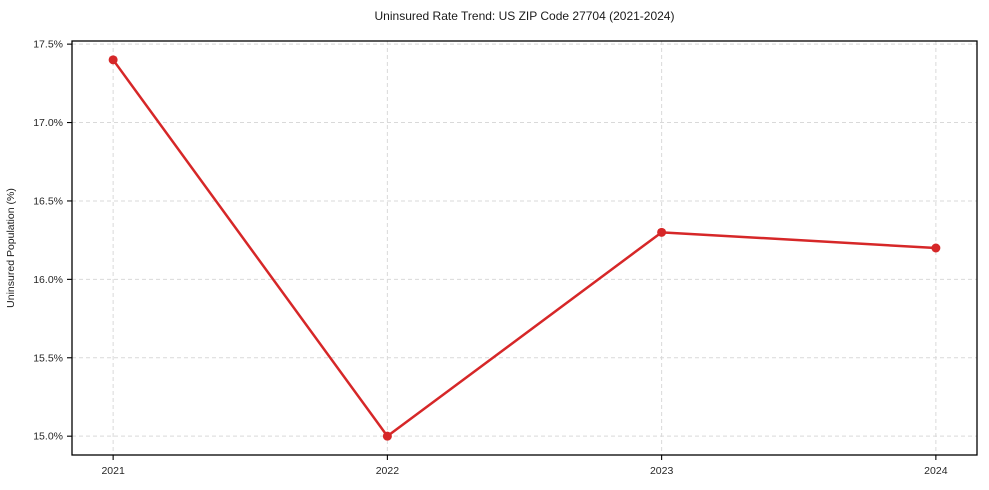 The height and width of the screenshot is (490, 989). Describe the element at coordinates (48, 358) in the screenshot. I see `y-tick-label: 15.5%` at that location.